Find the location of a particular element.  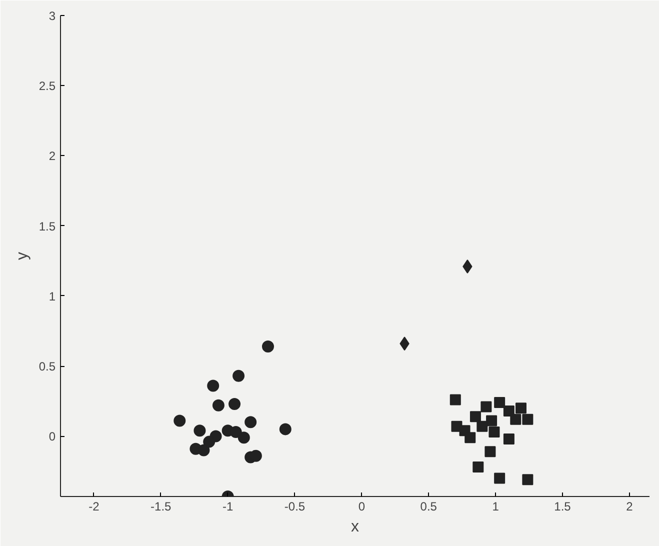

y-tick-label: 2 is located at coordinates (52, 156).